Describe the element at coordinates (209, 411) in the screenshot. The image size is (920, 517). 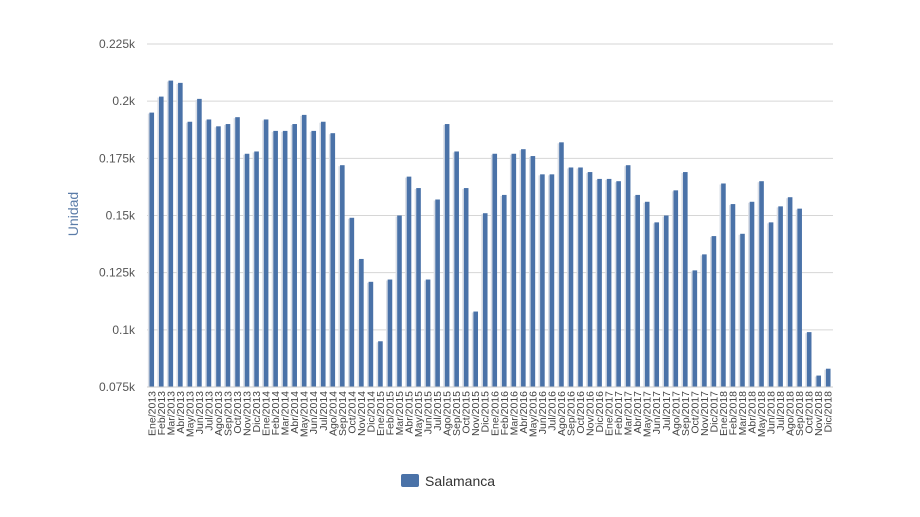
I see `x-tick-label: Jul/2013` at that location.